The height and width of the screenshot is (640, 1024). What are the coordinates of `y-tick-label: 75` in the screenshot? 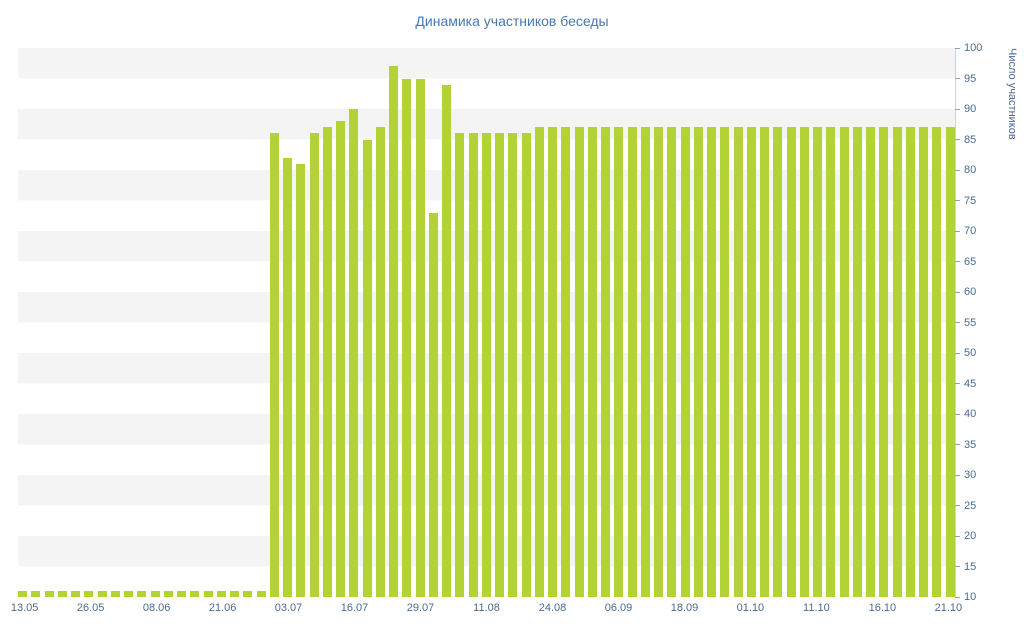 It's located at (970, 200).